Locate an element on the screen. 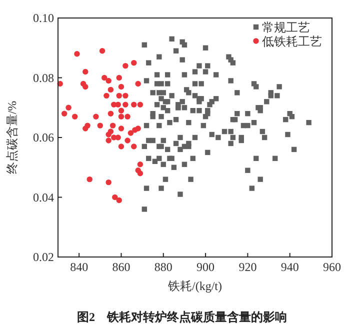  x-tick-label: 920 is located at coordinates (247, 267).